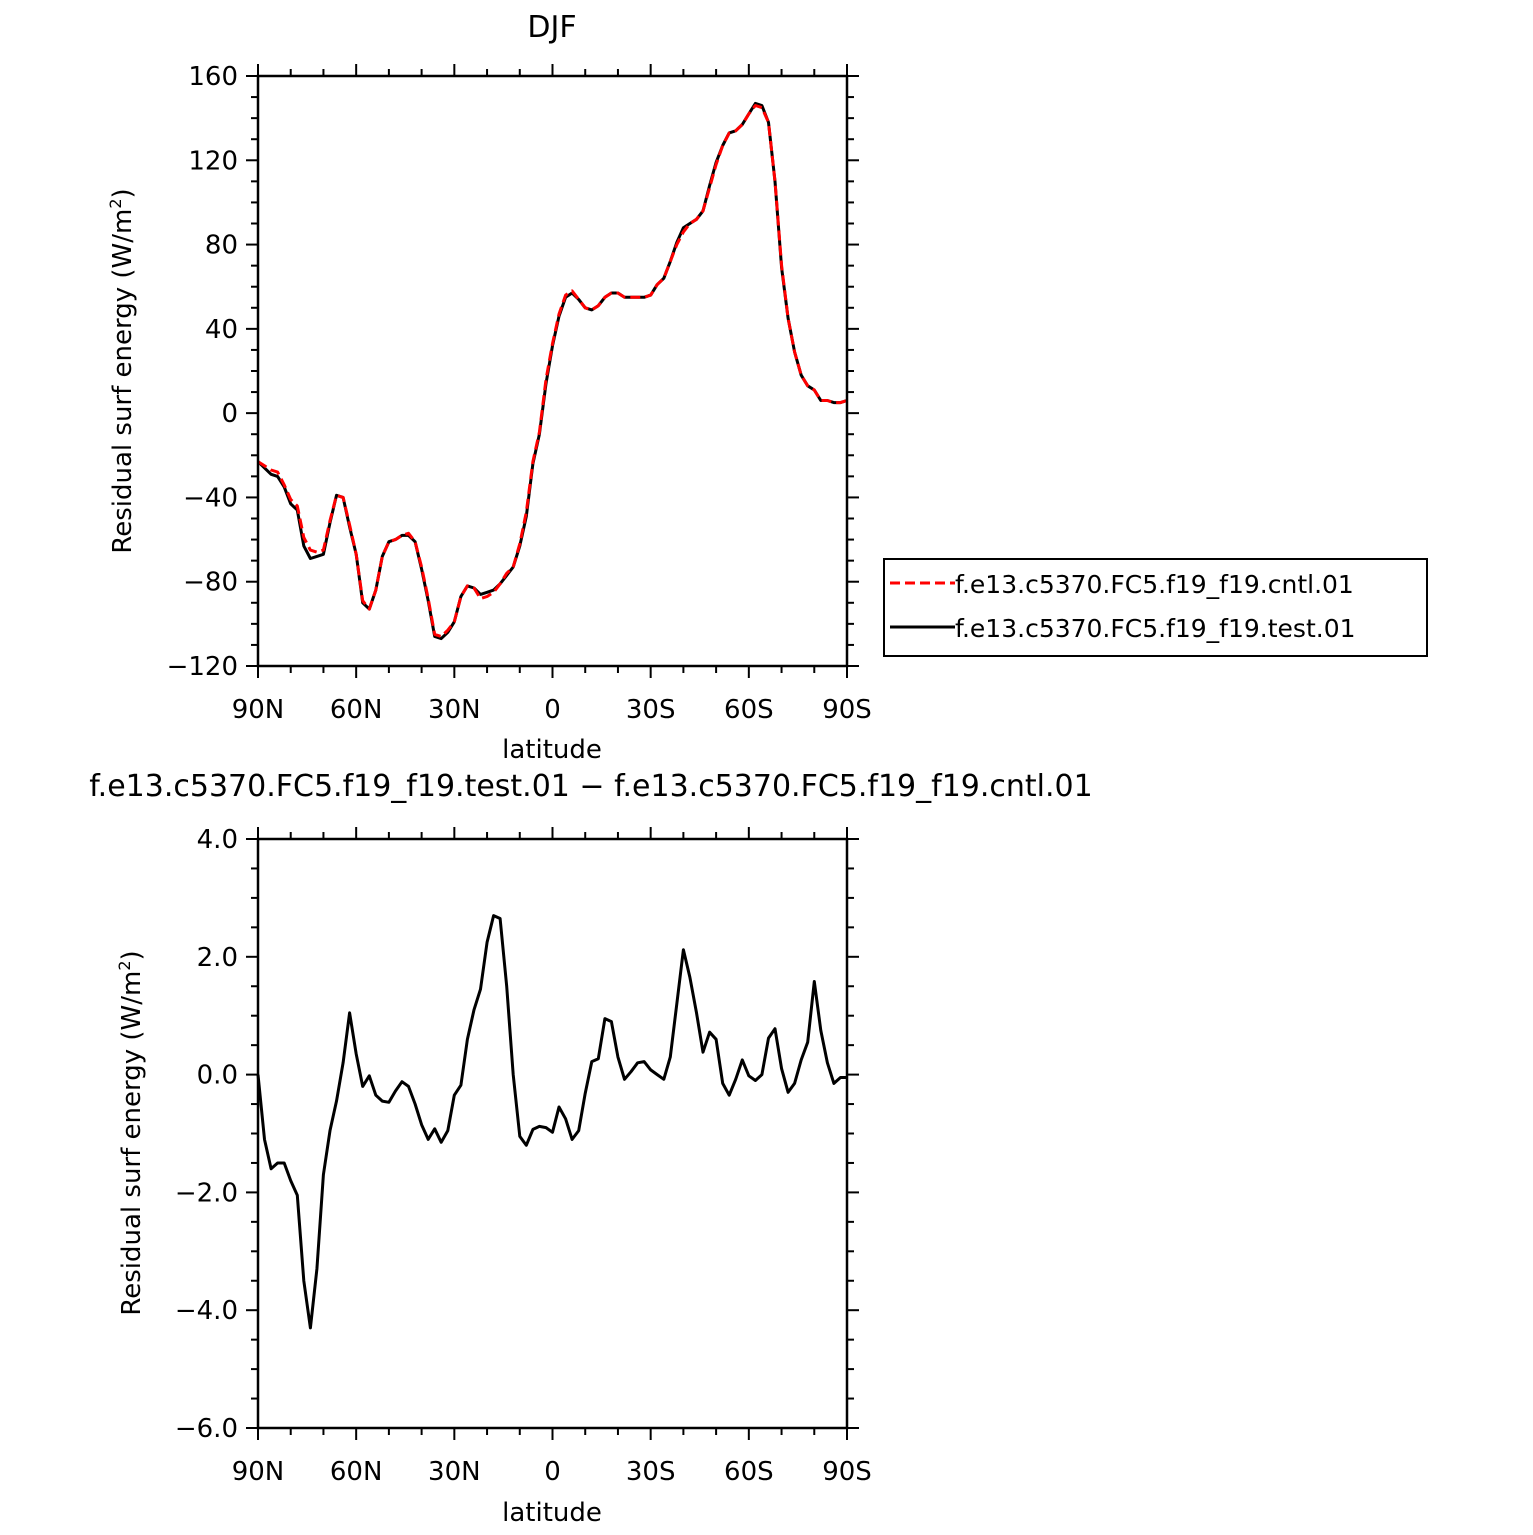  I want to click on difference-y-axis-label-close: ), so click(132, 955).